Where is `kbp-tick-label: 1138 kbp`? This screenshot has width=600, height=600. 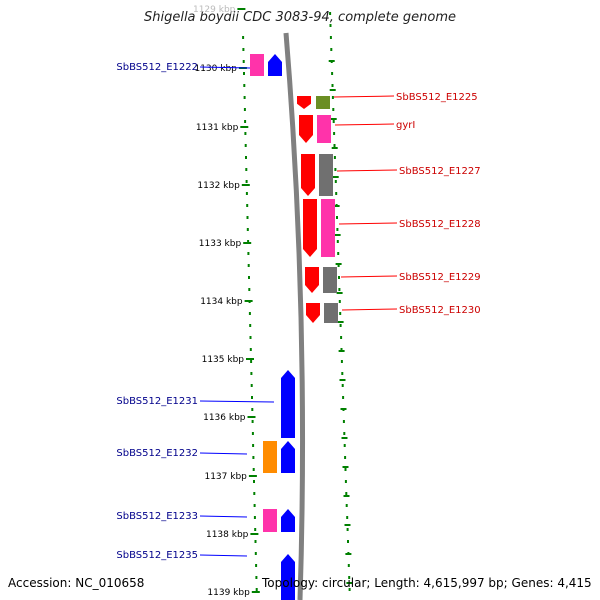
kbp-tick-label: 1138 kbp is located at coordinates (227, 535).